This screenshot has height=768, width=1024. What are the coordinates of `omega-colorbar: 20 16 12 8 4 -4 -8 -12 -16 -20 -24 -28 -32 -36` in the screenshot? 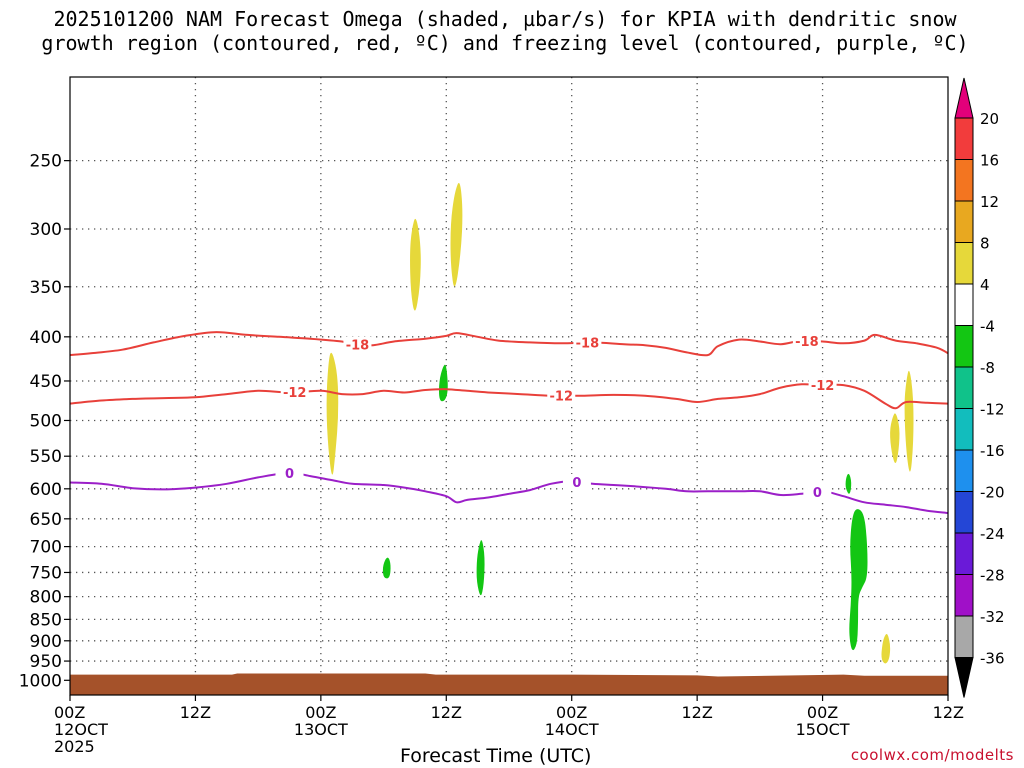 It's located at (979, 387).